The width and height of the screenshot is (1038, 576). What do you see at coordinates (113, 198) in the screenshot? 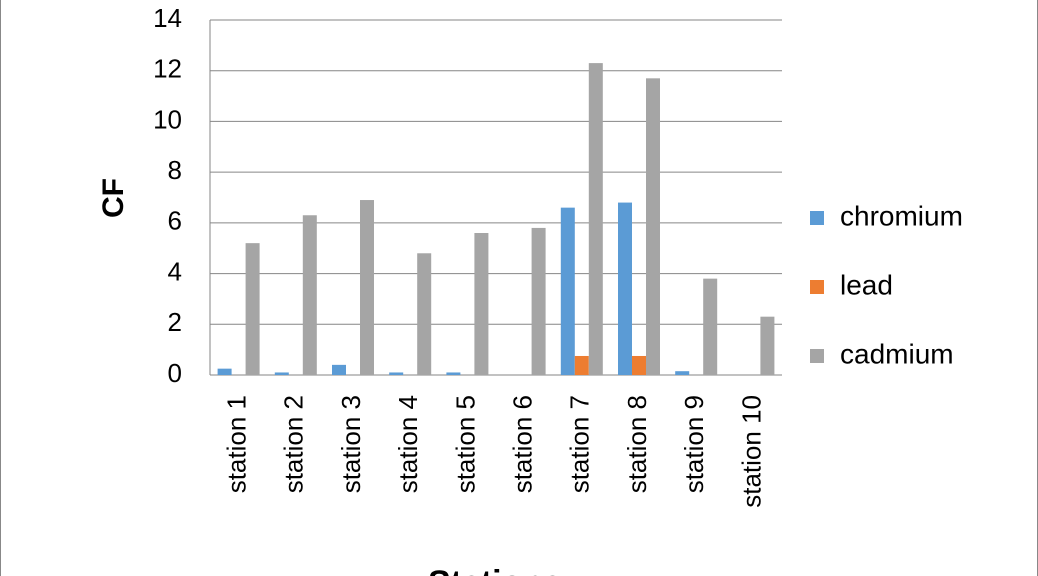
I see `y-axis-label: CF` at bounding box center [113, 198].